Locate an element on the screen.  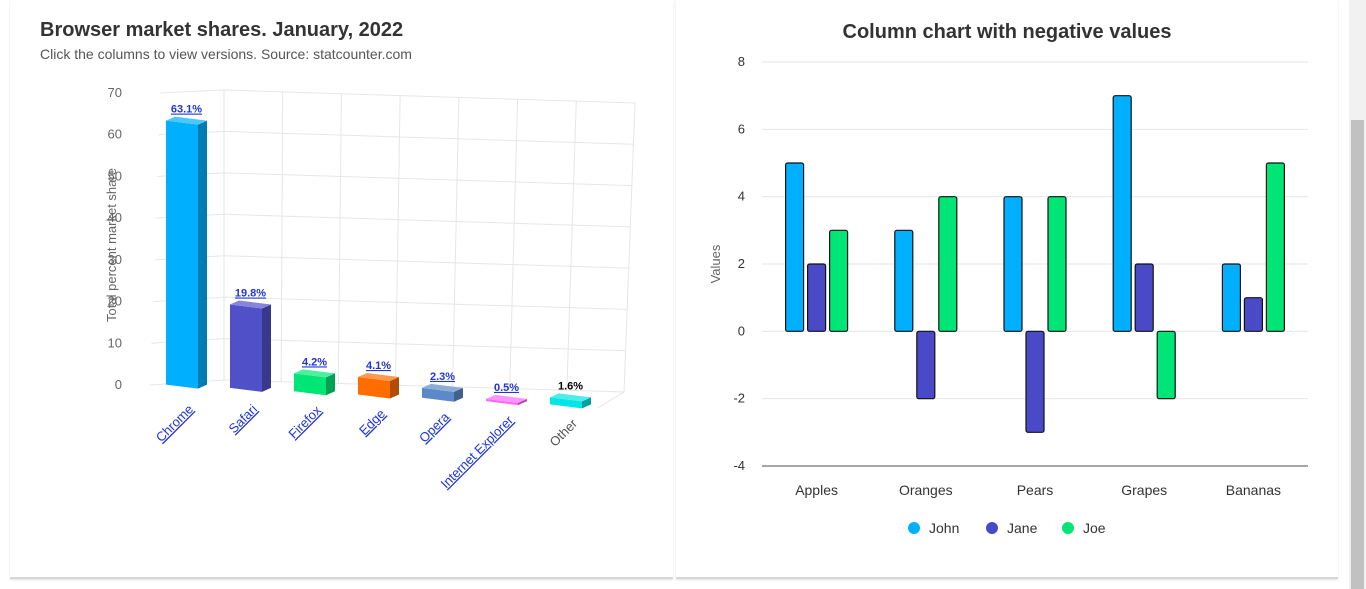
bar-joe-grapes is located at coordinates (1166, 365).